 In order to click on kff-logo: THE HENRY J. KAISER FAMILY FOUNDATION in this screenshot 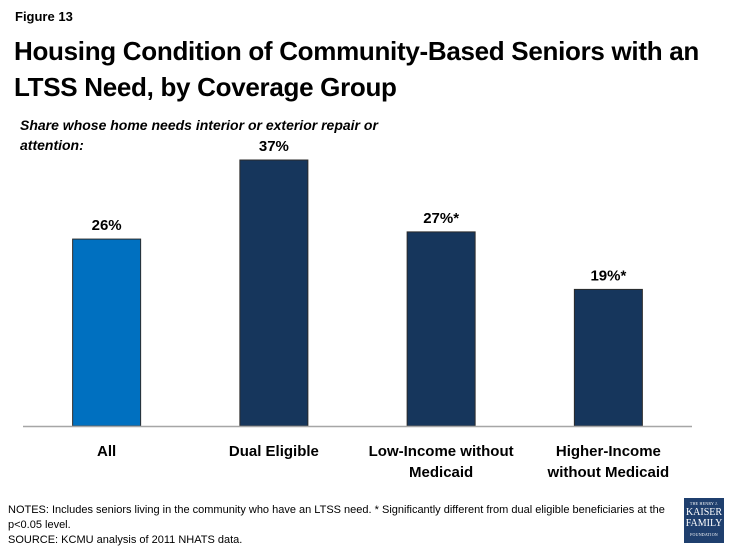, I will do `click(704, 520)`.